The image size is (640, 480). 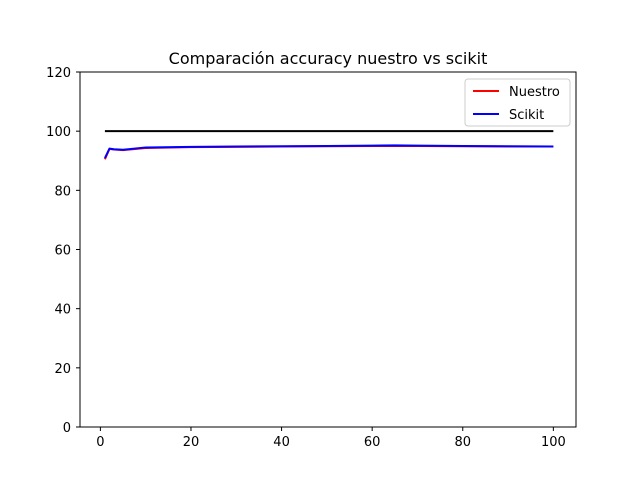 What do you see at coordinates (67, 428) in the screenshot?
I see `y-tick-label: 0` at bounding box center [67, 428].